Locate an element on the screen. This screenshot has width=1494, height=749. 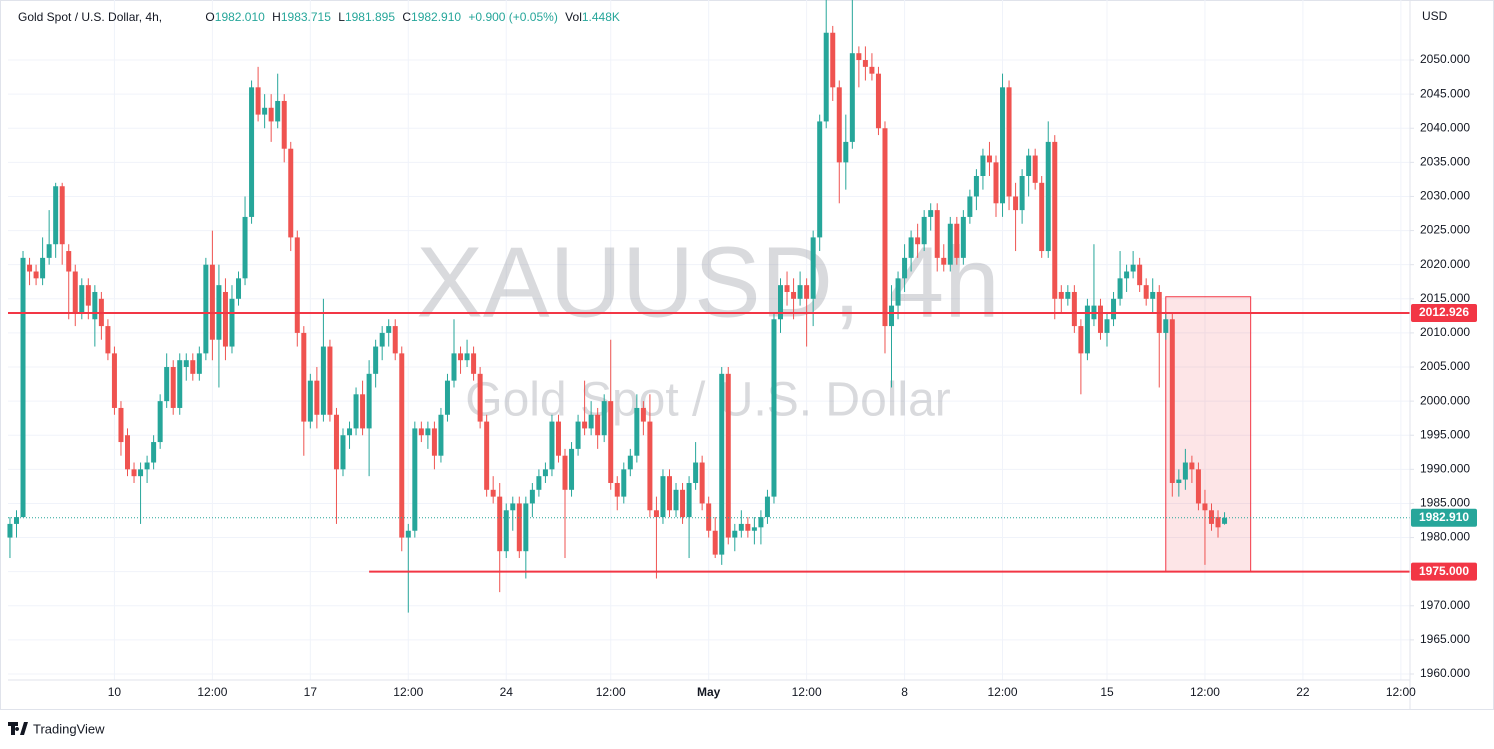
high-value: 1983.715 is located at coordinates (306, 17).